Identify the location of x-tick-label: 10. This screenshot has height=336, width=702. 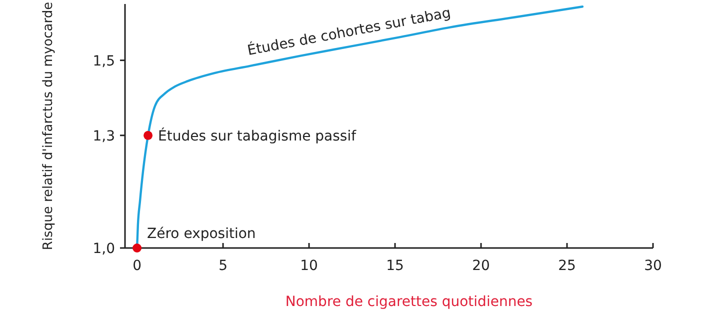
(309, 266).